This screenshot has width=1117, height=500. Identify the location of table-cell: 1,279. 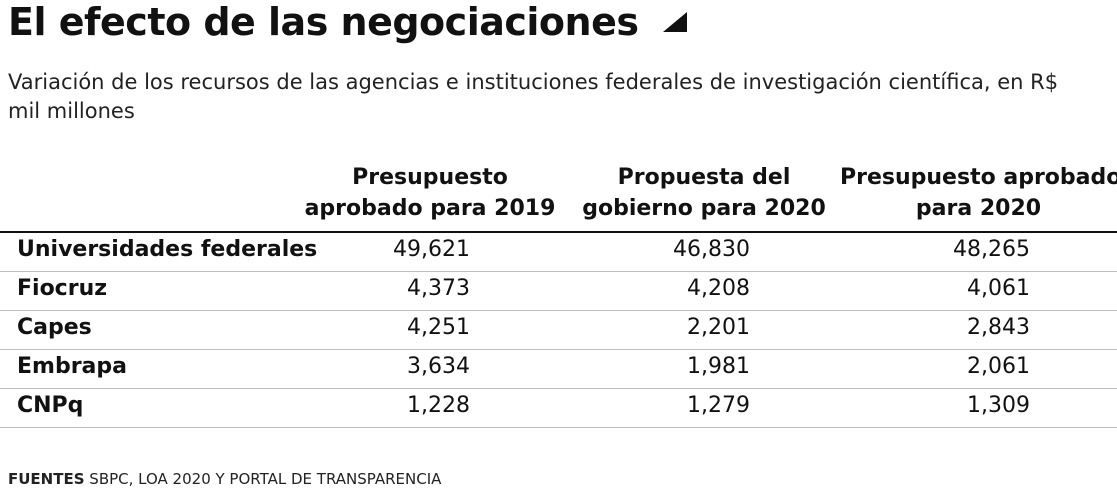
(718, 405).